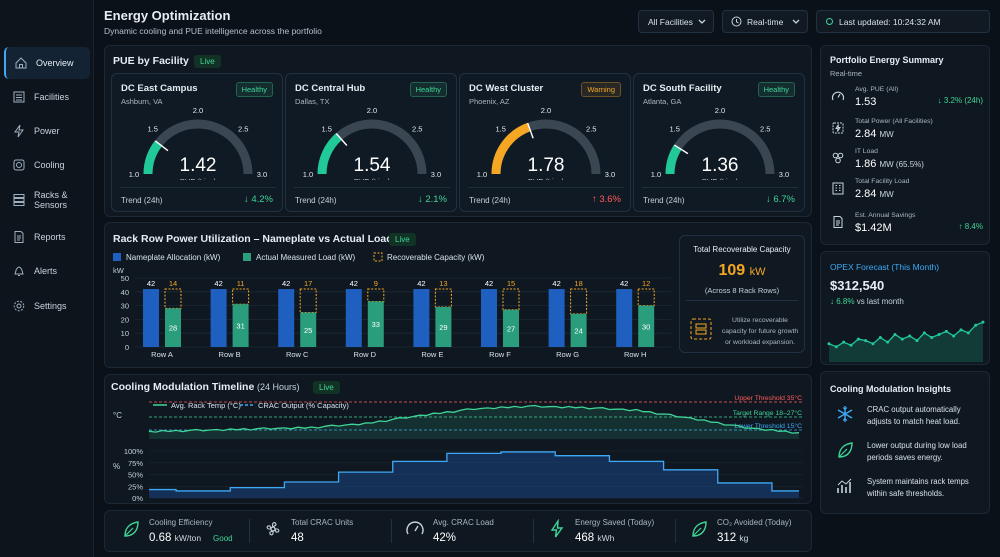 The image size is (1000, 557). What do you see at coordinates (47, 63) in the screenshot?
I see `sidebar-item-overview: Overview` at bounding box center [47, 63].